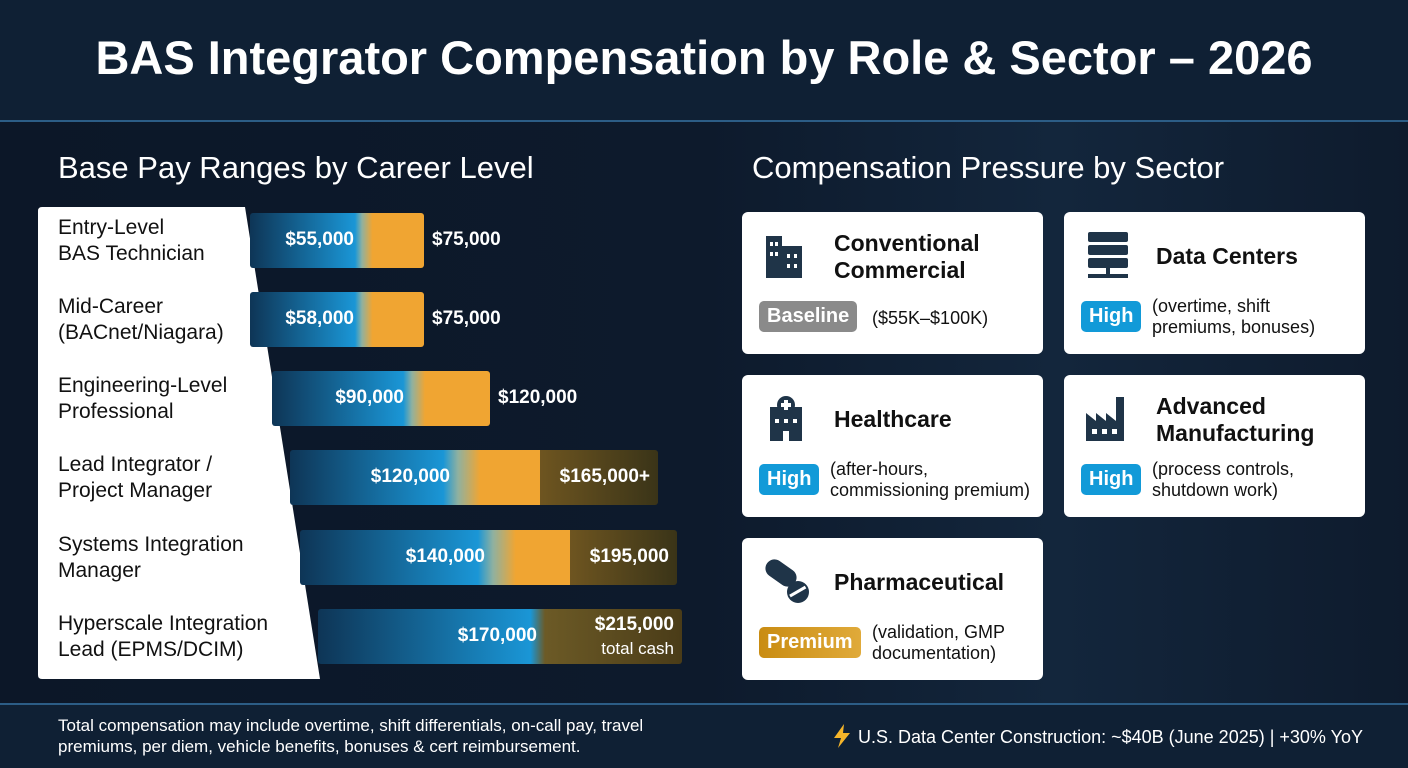 This screenshot has width=1408, height=768. I want to click on card-title: Conventional Commercial, so click(907, 256).